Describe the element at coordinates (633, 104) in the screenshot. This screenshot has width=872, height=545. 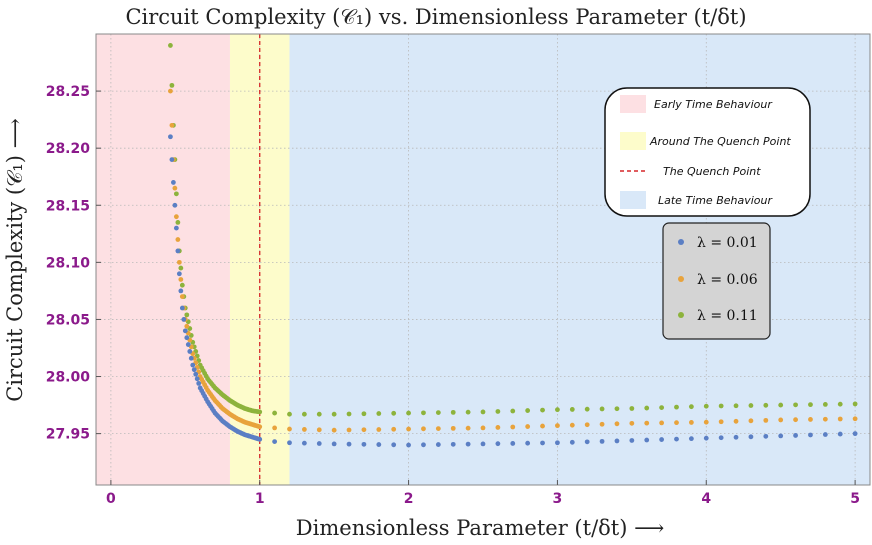
I see `legend-swatch-early` at that location.